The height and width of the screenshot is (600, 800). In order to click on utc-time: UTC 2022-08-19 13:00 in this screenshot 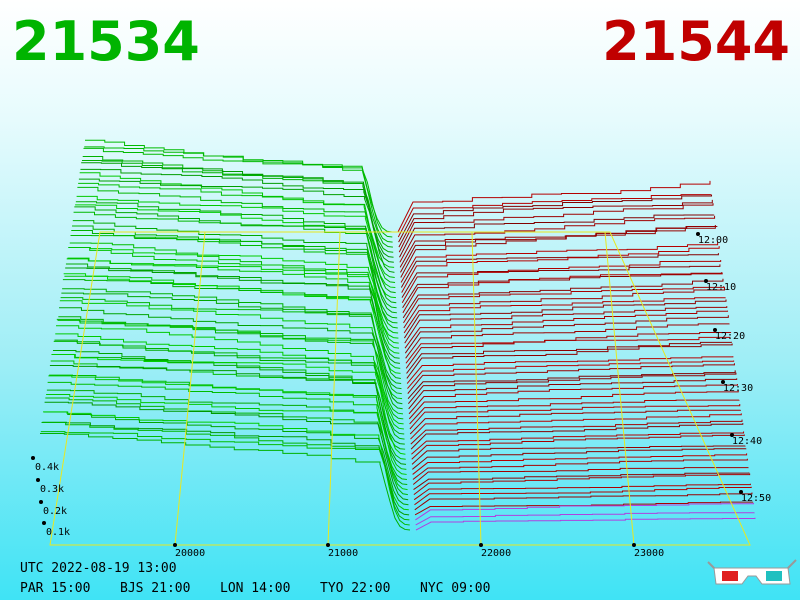, I will do `click(98, 568)`.